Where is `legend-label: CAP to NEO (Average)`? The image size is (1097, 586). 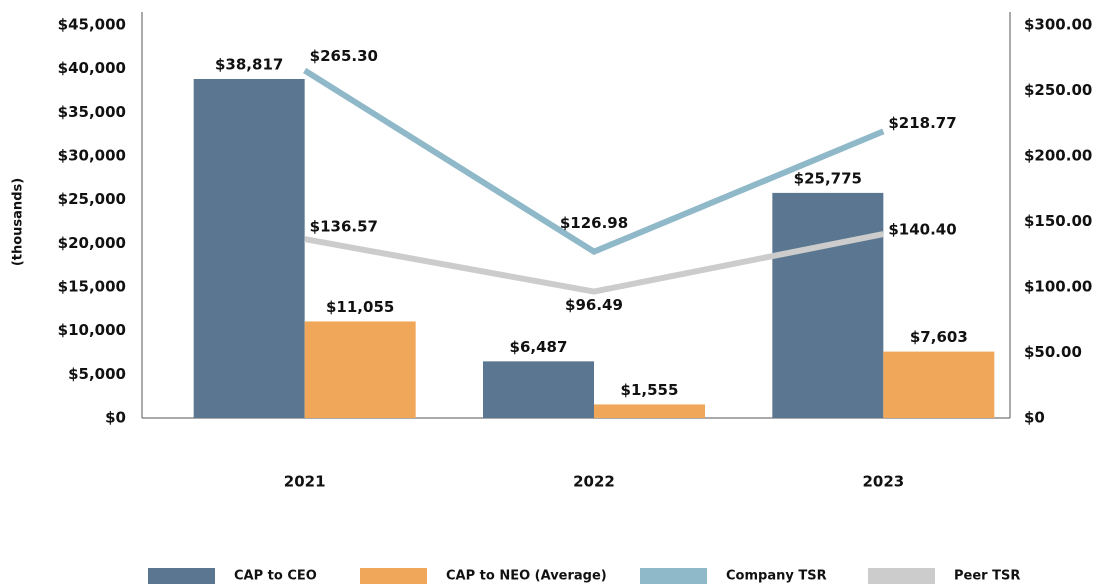
legend-label: CAP to NEO (Average) is located at coordinates (526, 576).